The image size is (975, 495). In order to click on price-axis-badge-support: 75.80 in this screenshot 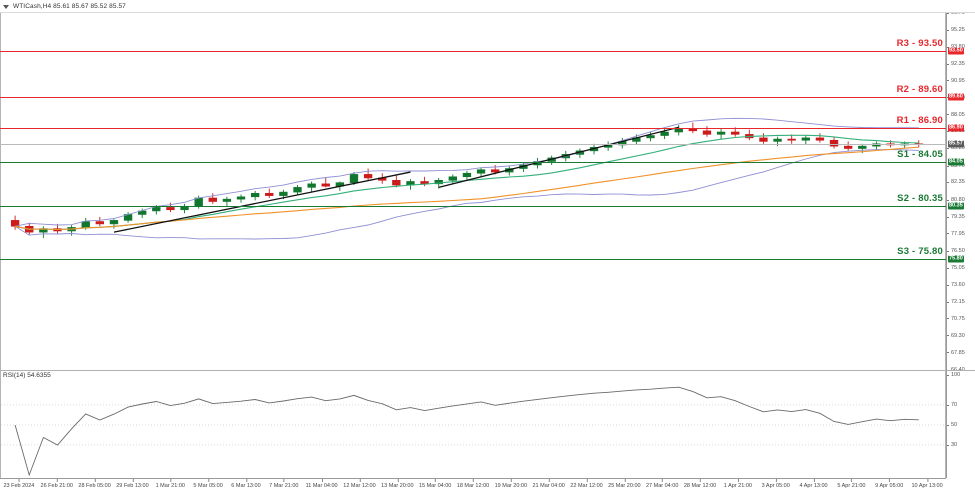, I will do `click(956, 259)`.